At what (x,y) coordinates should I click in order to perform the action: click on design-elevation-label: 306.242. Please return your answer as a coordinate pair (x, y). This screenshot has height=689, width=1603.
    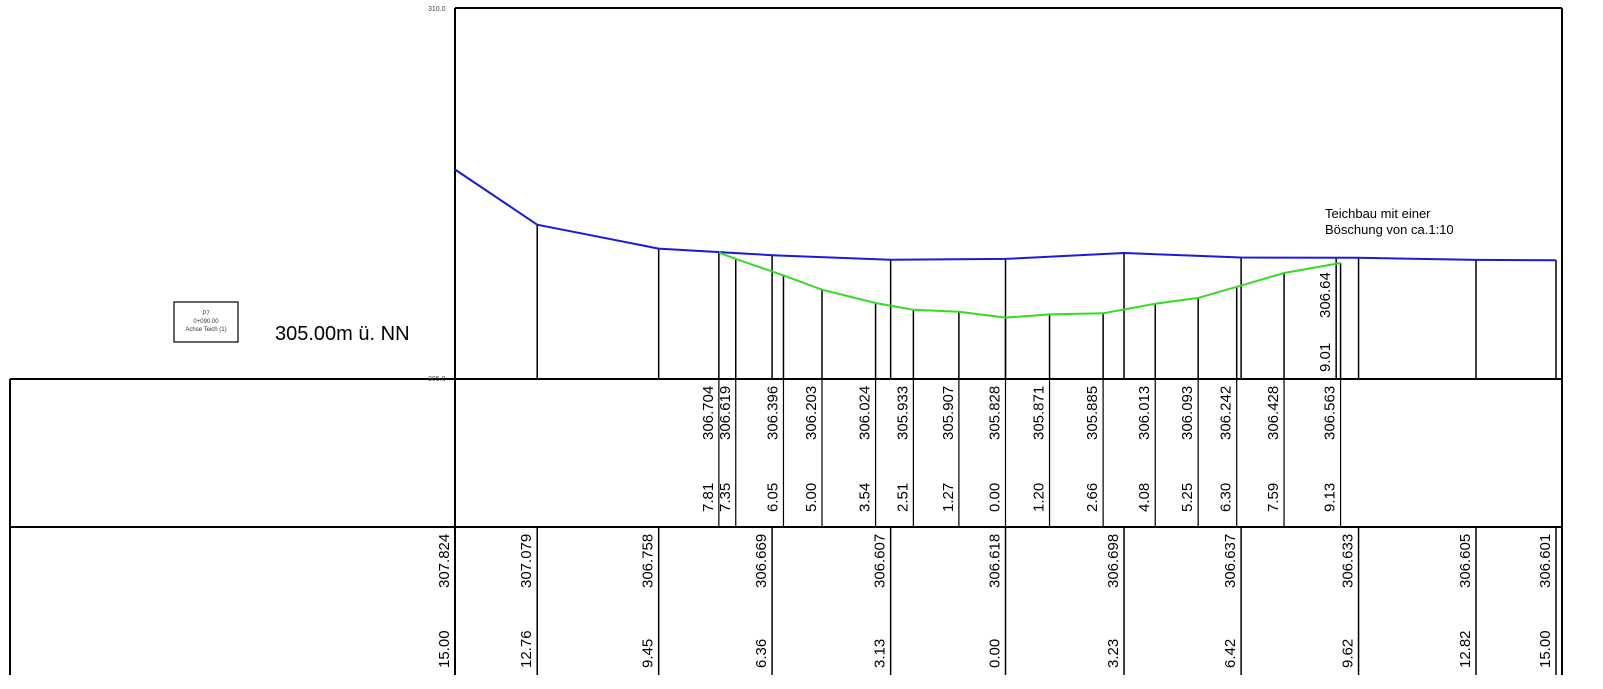
    Looking at the image, I should click on (1226, 413).